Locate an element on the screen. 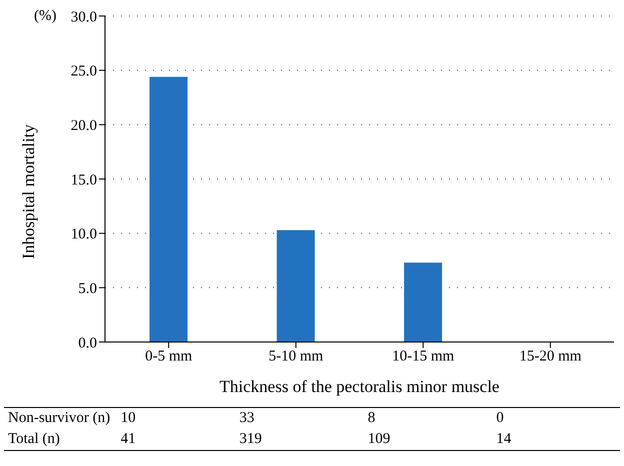  y-tick-label: 25.0 is located at coordinates (83, 72).